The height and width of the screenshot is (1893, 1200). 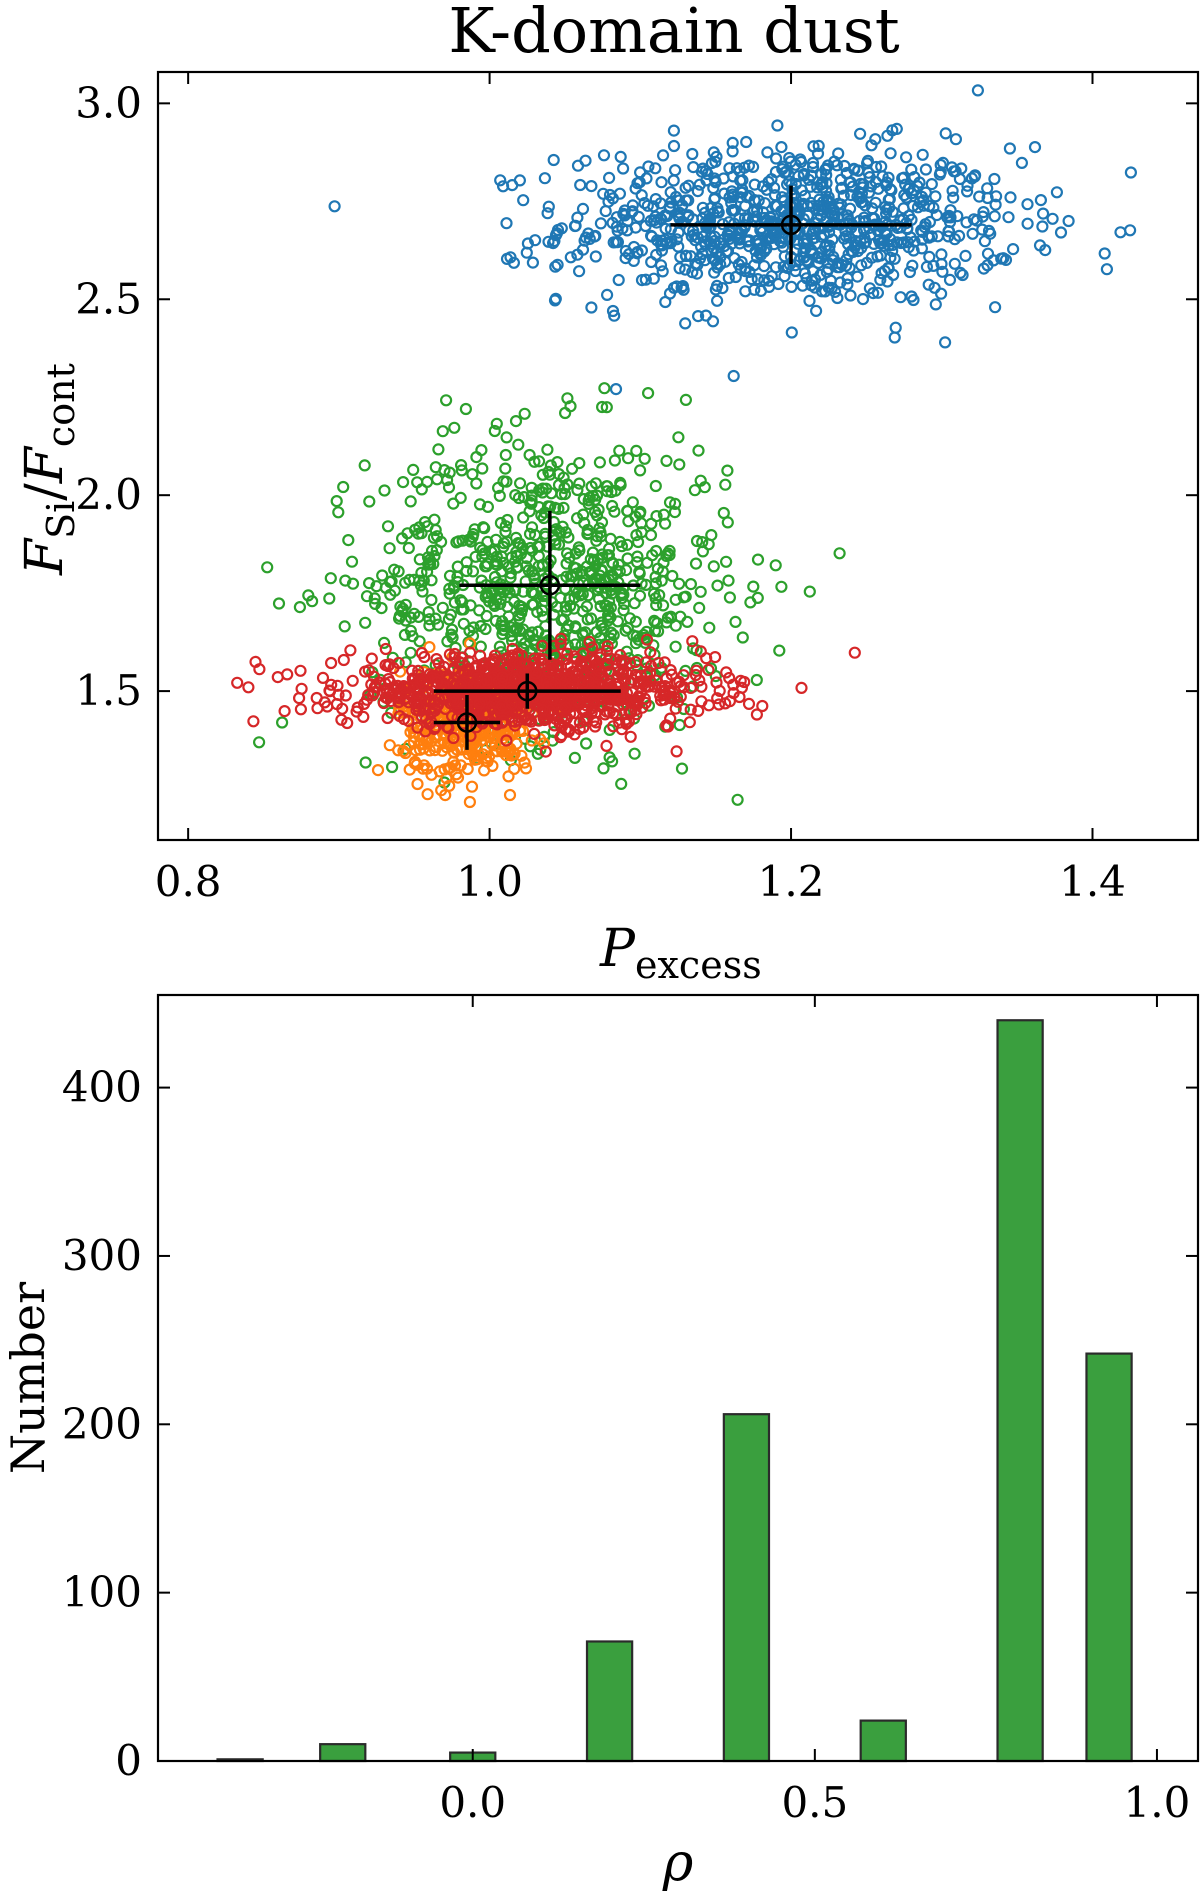 What do you see at coordinates (791, 881) in the screenshot?
I see `x-tick-label: 1.2` at bounding box center [791, 881].